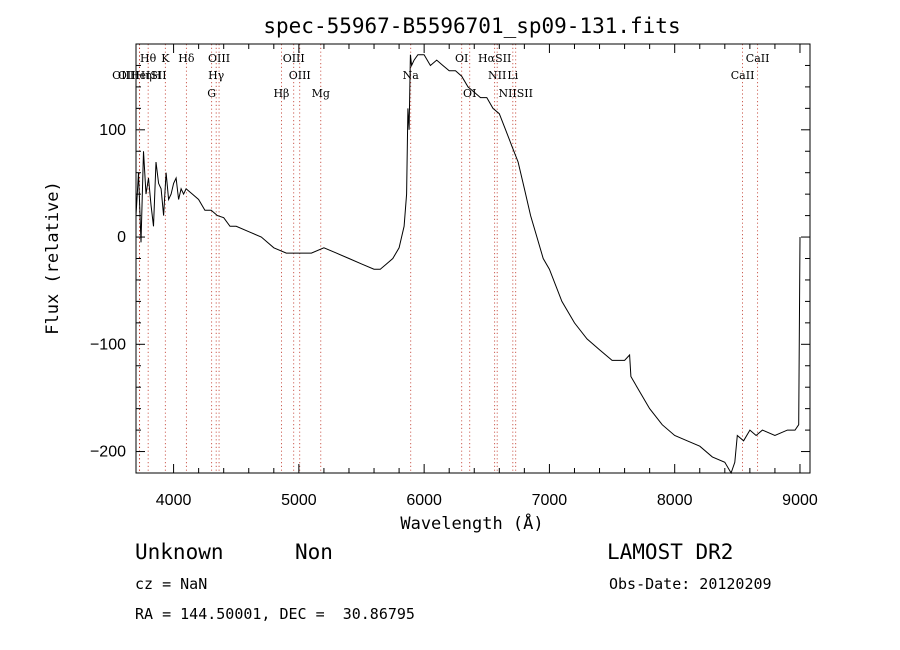 The image size is (900, 650). What do you see at coordinates (471, 523) in the screenshot?
I see `x-axis-label: Wavelength (Å)` at bounding box center [471, 523].